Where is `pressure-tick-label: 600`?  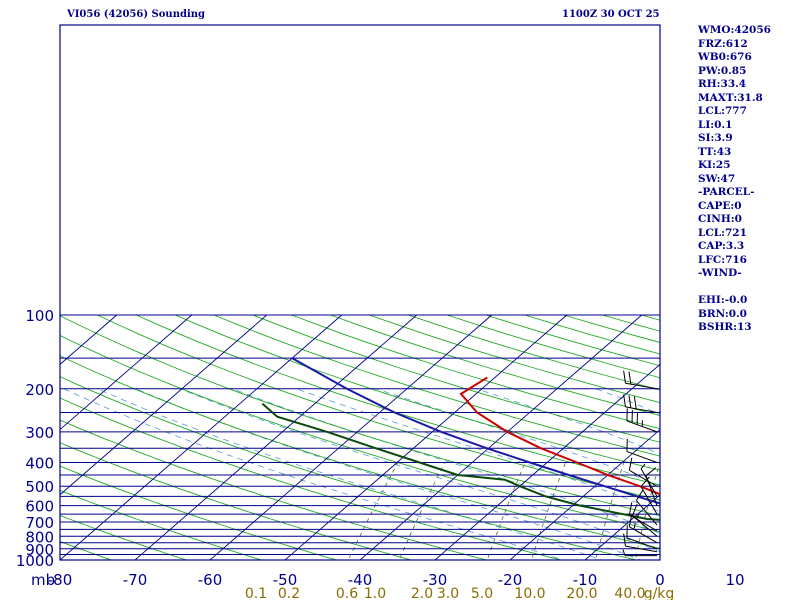 pressure-tick-label: 600 is located at coordinates (39, 507).